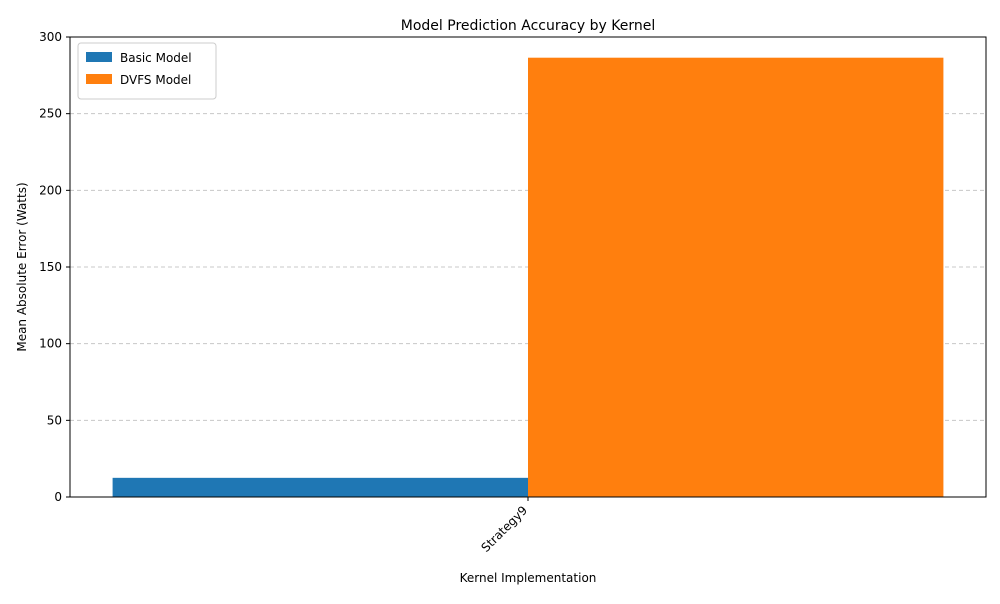 Image resolution: width=1000 pixels, height=604 pixels. What do you see at coordinates (528, 26) in the screenshot?
I see `chart-title: Model Prediction Accuracy by Kernel` at bounding box center [528, 26].